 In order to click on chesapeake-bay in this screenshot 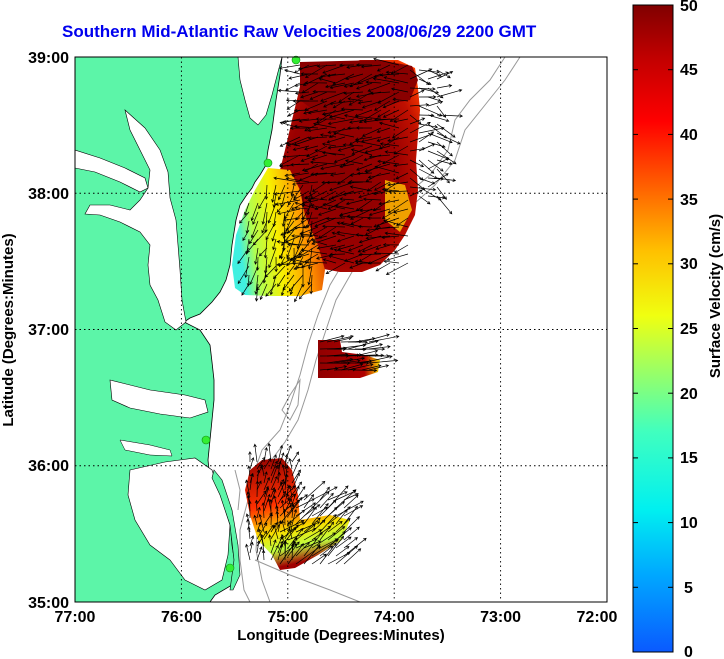, I will do `click(135, 220)`.